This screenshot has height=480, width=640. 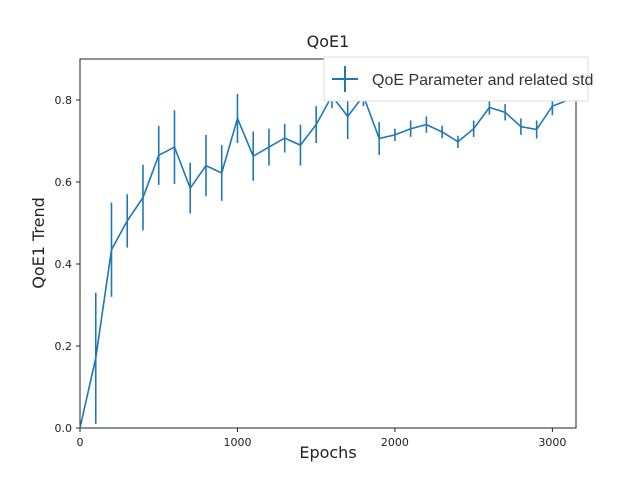 What do you see at coordinates (328, 41) in the screenshot?
I see `chart-title: QoE1` at bounding box center [328, 41].